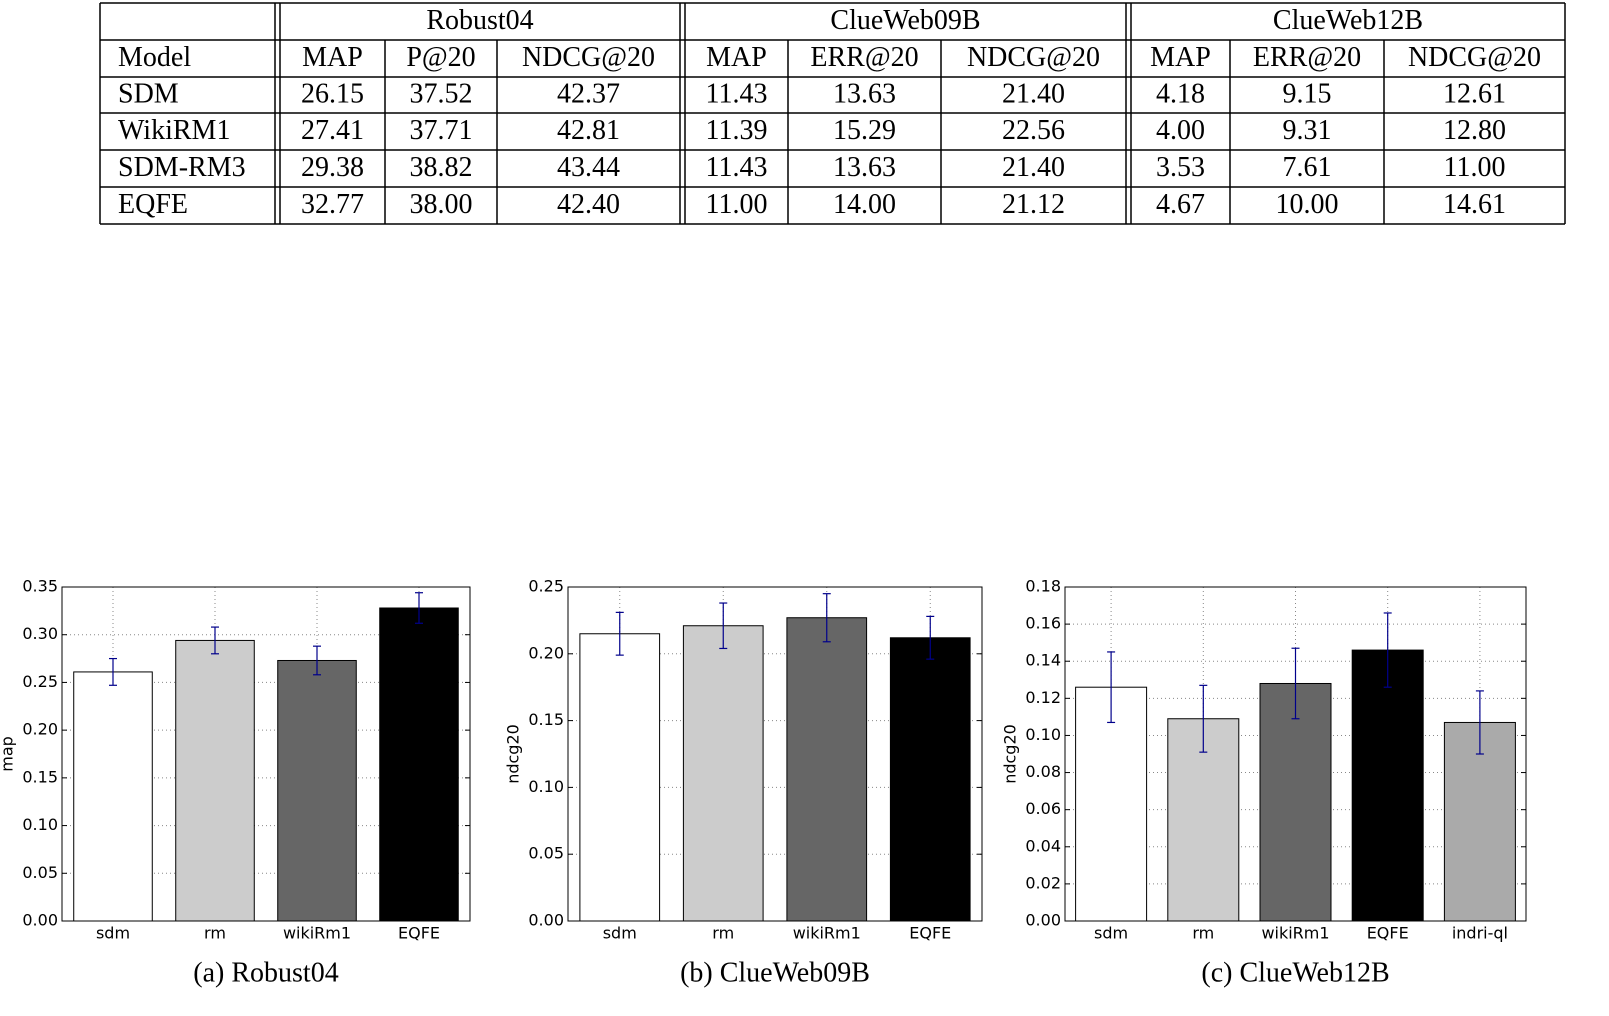  I want to click on table-cell: 9.31, so click(1307, 130).